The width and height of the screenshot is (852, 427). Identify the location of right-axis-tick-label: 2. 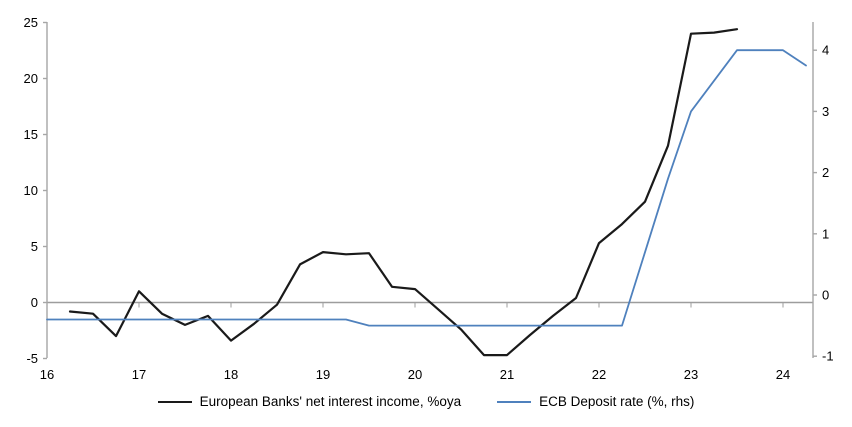
(825, 172).